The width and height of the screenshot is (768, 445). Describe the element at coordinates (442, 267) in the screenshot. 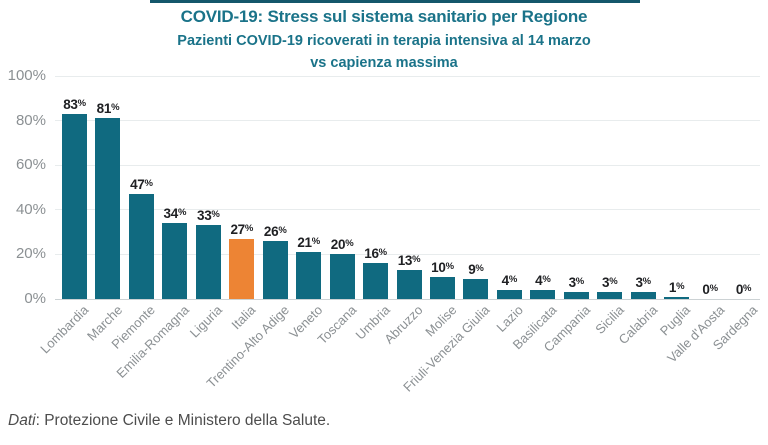

I see `bar-value-label-molise: 10%` at that location.